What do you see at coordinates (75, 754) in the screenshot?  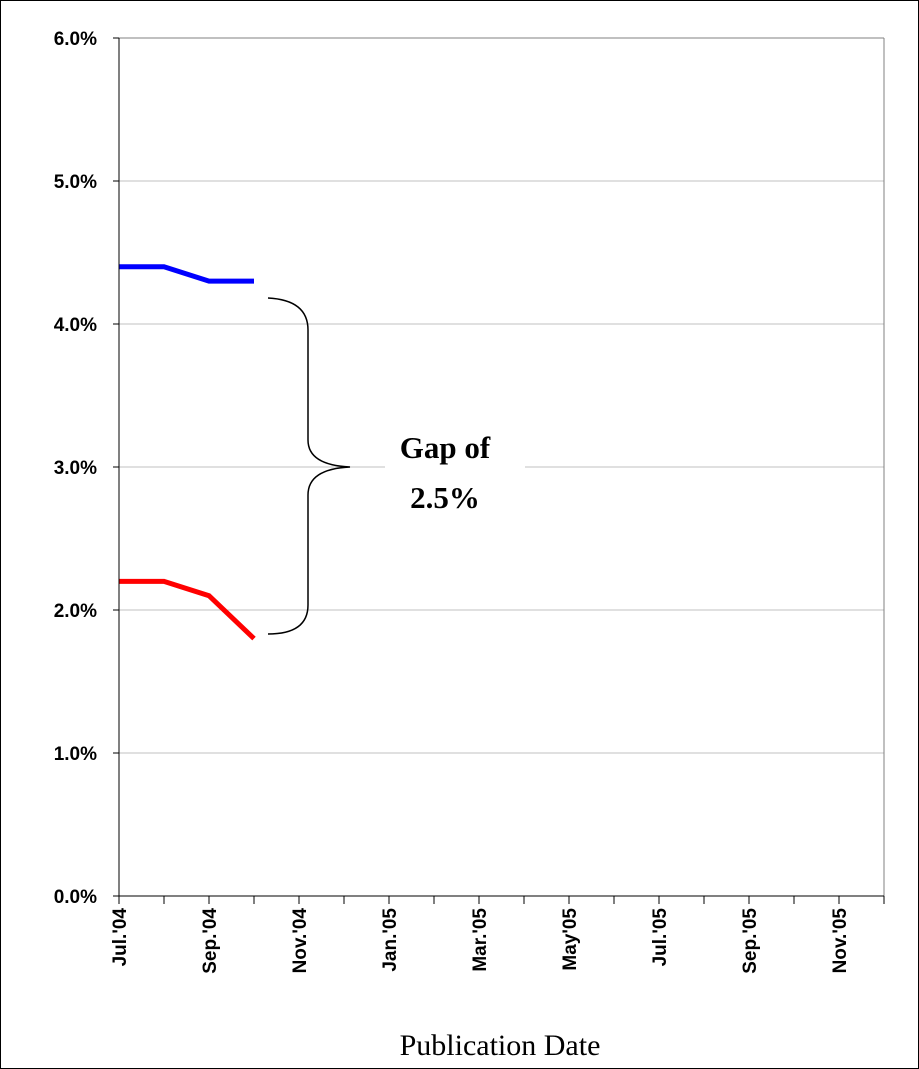 I see `y-tick-label: 1.0%` at bounding box center [75, 754].